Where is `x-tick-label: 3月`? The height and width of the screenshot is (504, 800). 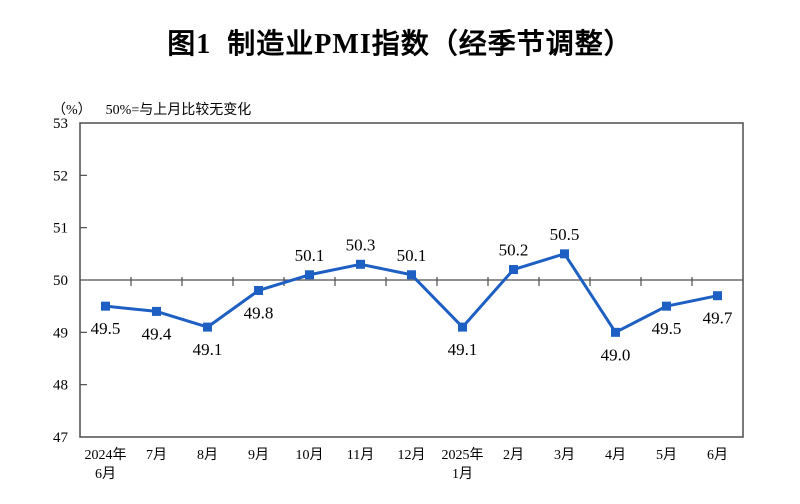 x-tick-label: 3月 is located at coordinates (564, 455).